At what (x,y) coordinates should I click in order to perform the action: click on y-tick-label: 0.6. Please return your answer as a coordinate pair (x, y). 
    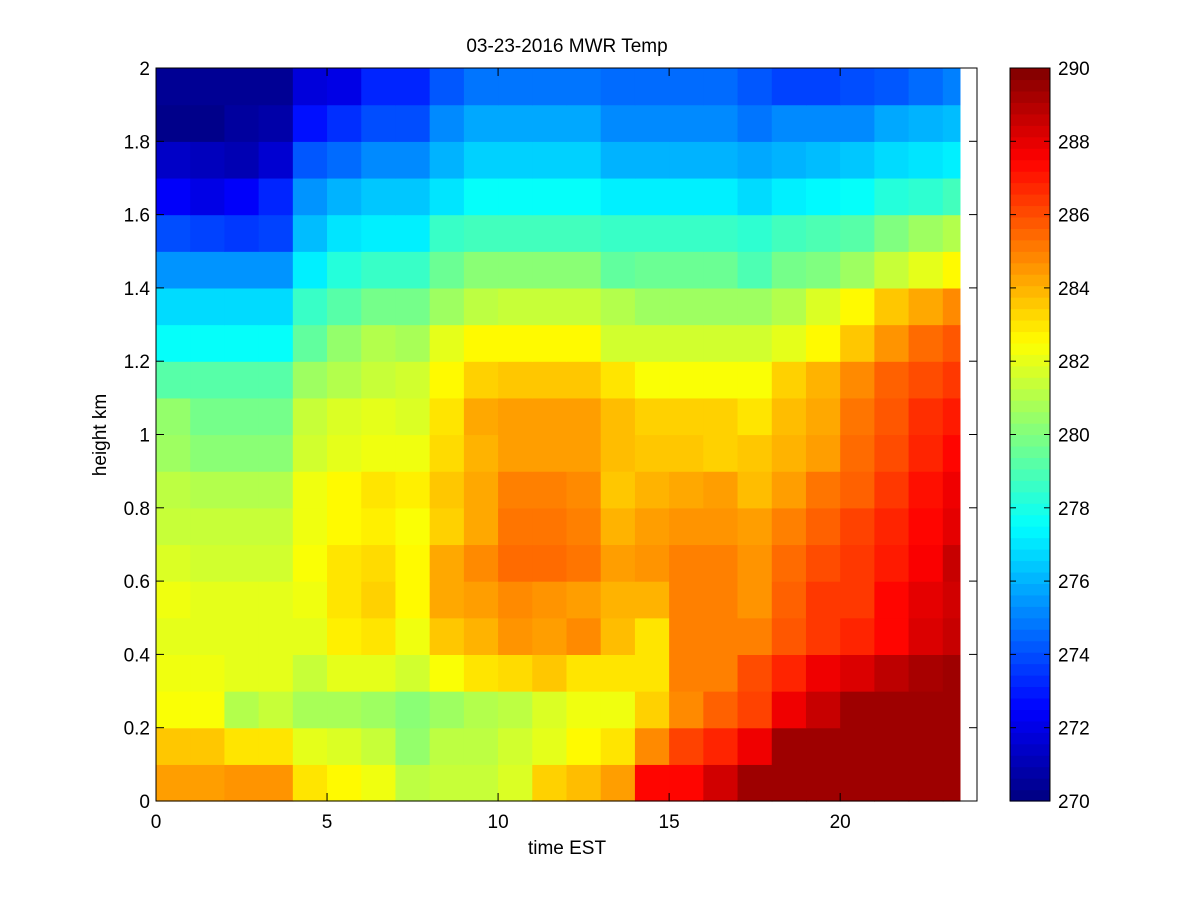
    Looking at the image, I should click on (137, 582).